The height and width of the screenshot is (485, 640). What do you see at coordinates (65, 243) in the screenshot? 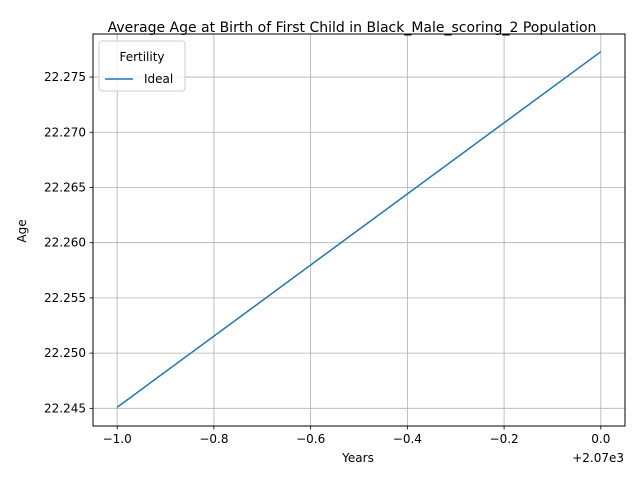
I see `y-tick-label: 22.260` at bounding box center [65, 243].